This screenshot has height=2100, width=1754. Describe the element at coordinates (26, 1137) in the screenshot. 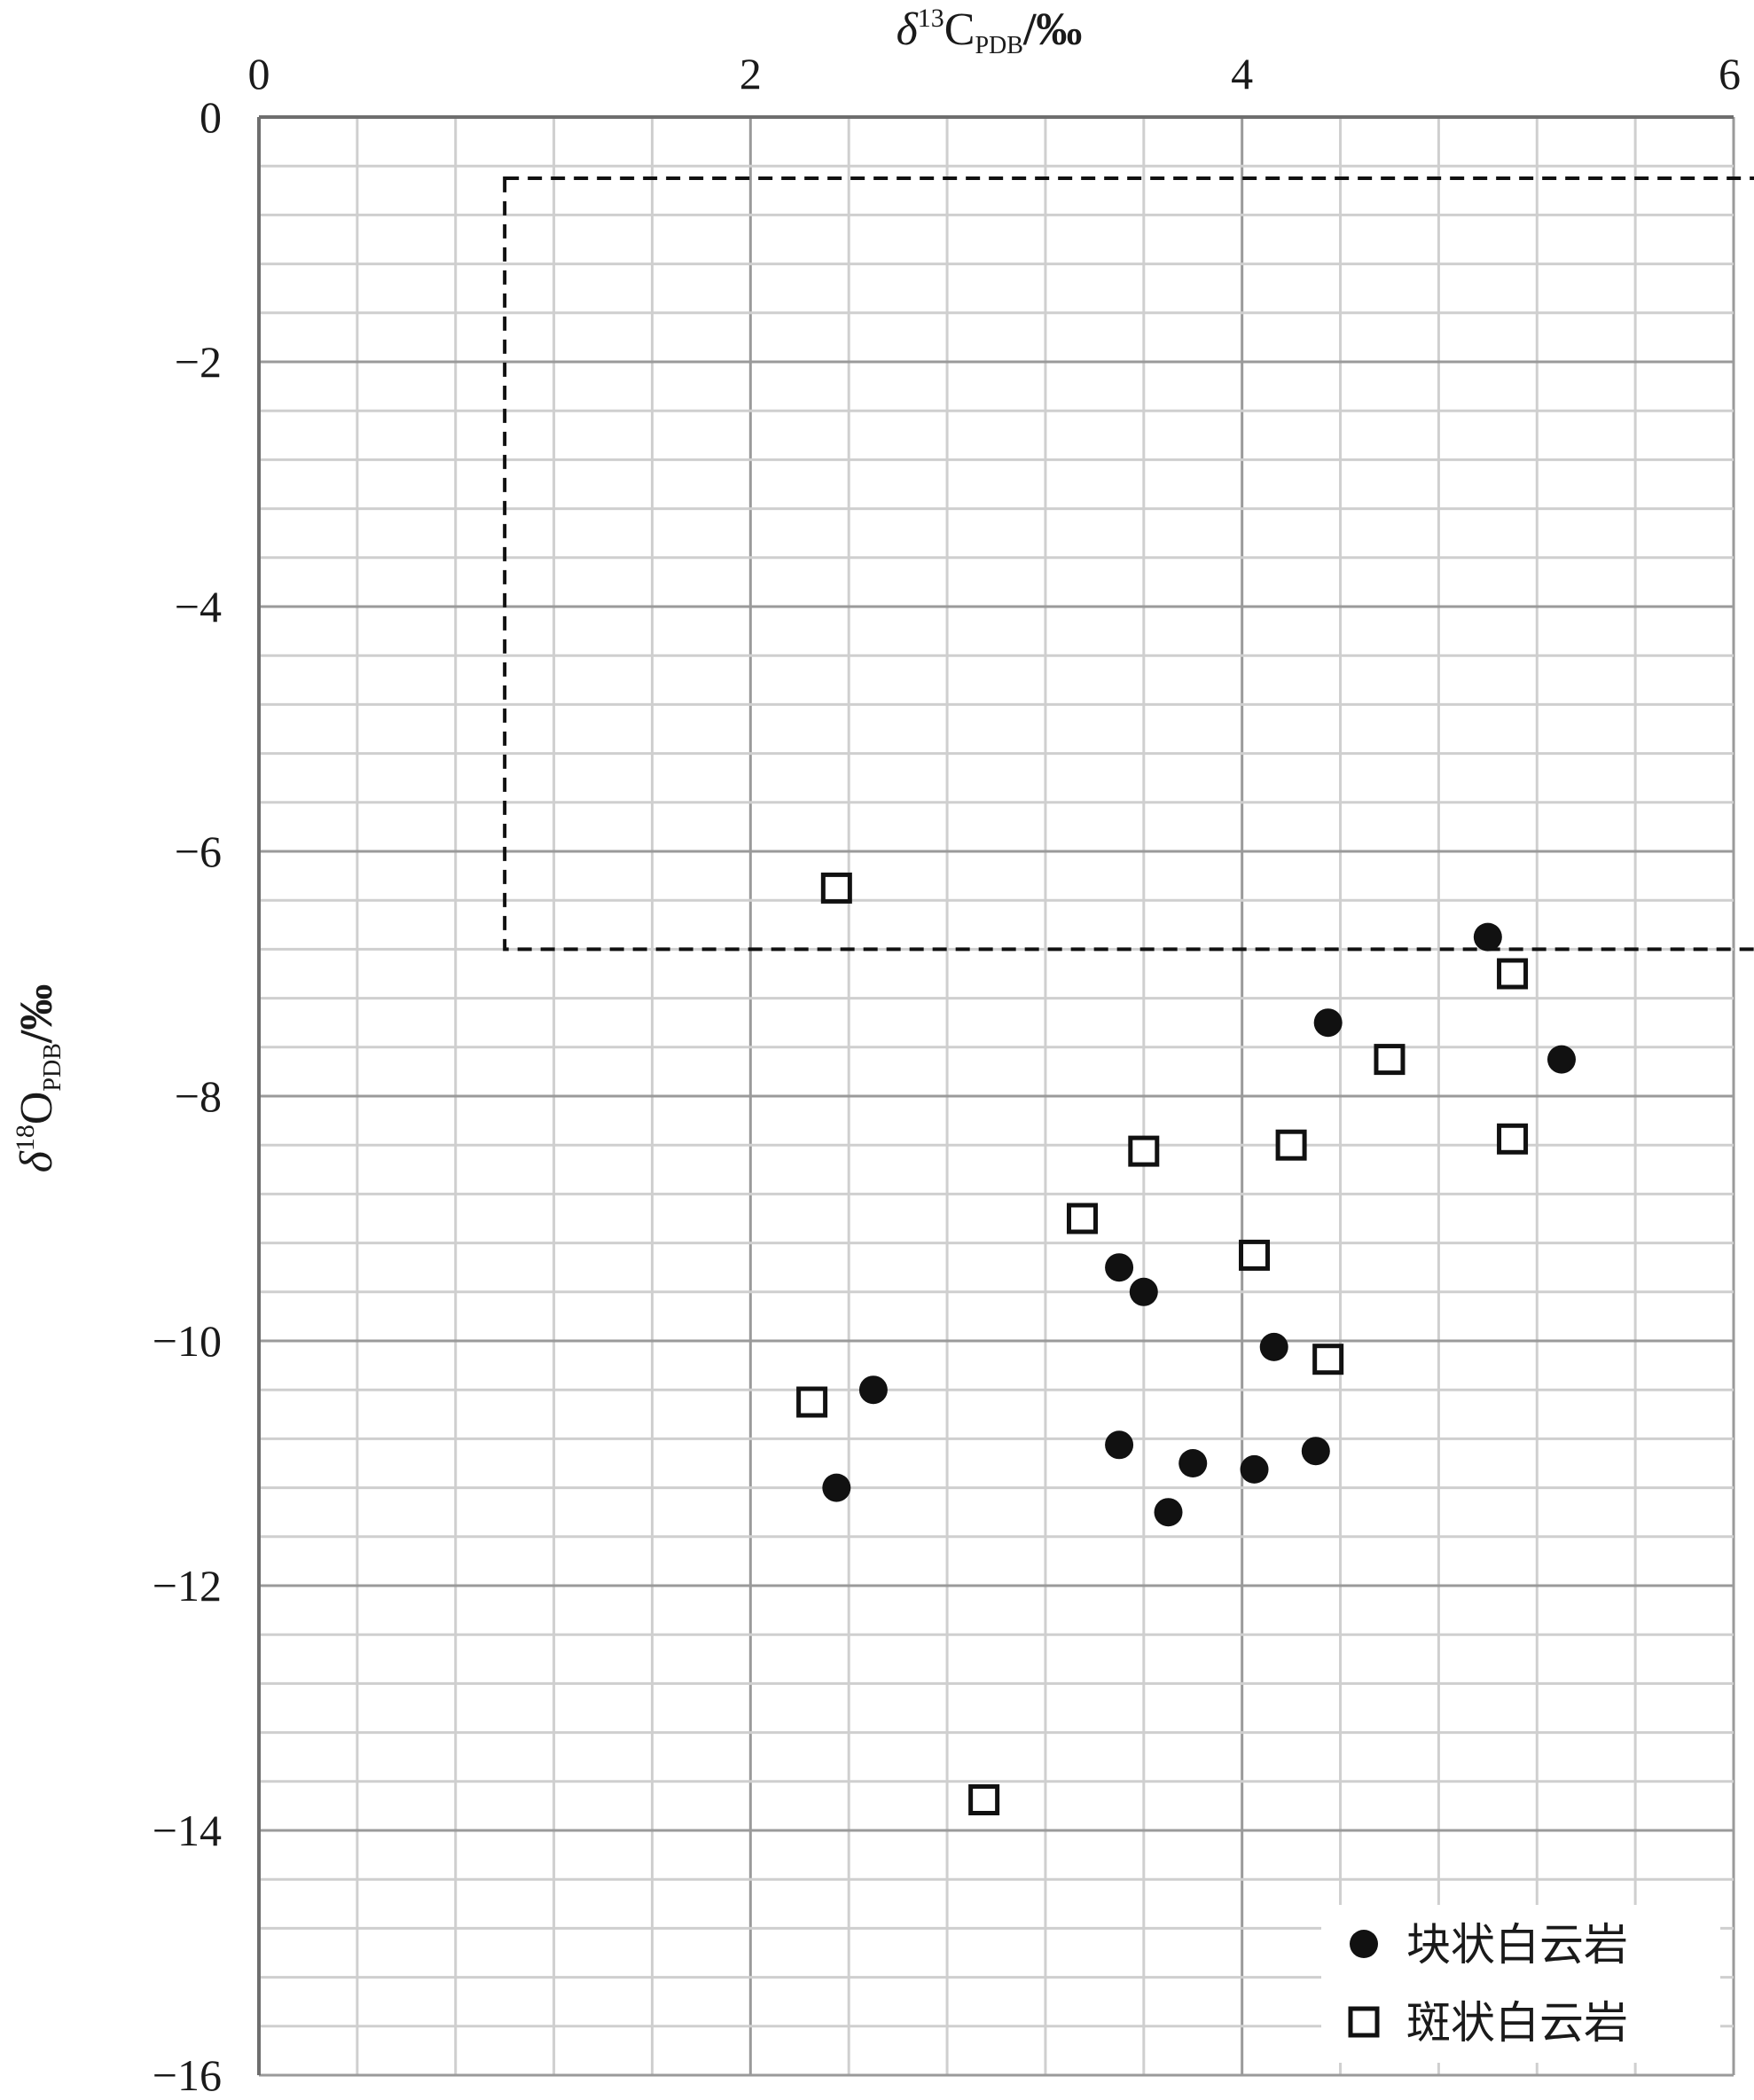

I see `axis-title-part-1: 18` at that location.